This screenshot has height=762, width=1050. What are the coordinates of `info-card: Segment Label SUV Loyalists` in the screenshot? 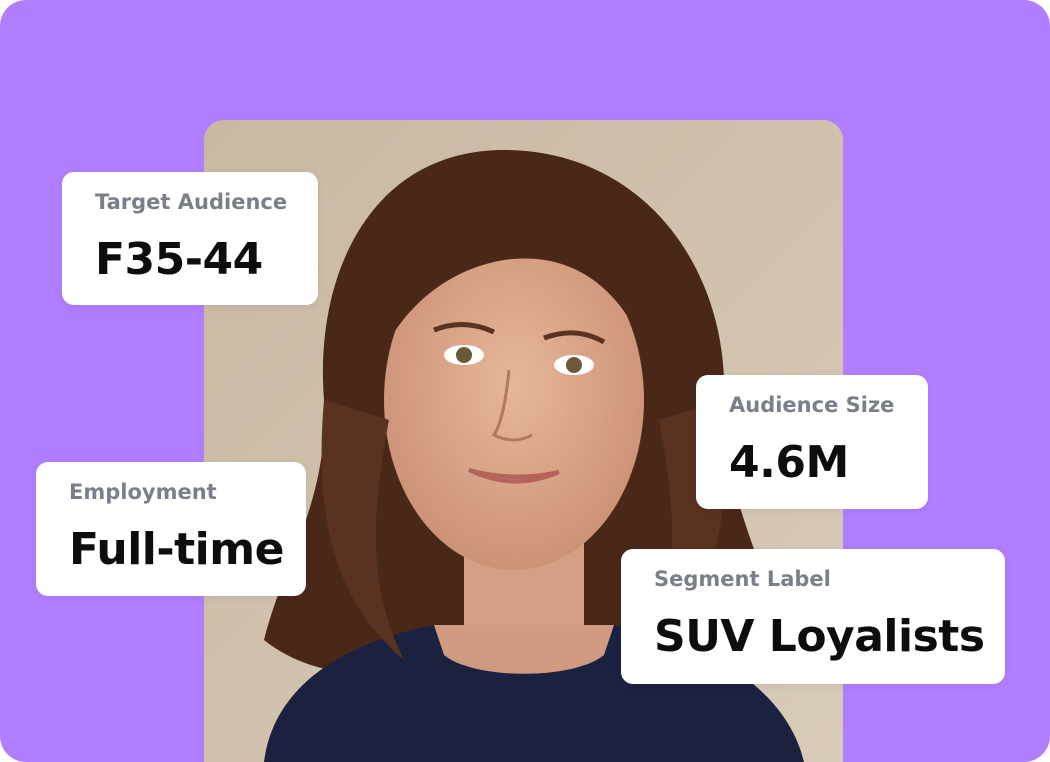 It's located at (813, 616).